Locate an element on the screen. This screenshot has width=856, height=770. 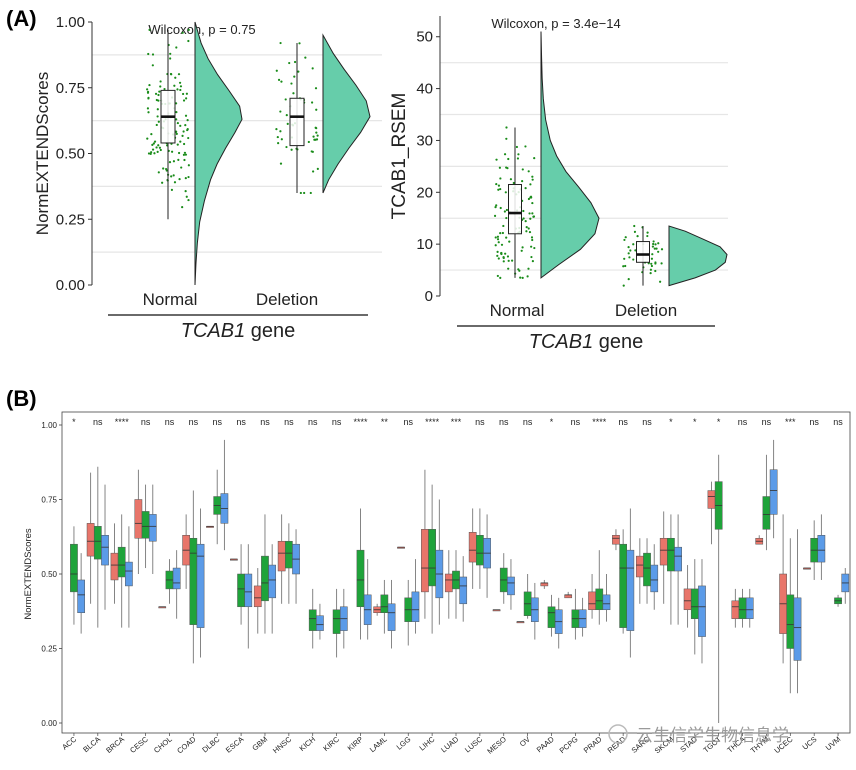
significance-label: **** is located at coordinates (122, 422).